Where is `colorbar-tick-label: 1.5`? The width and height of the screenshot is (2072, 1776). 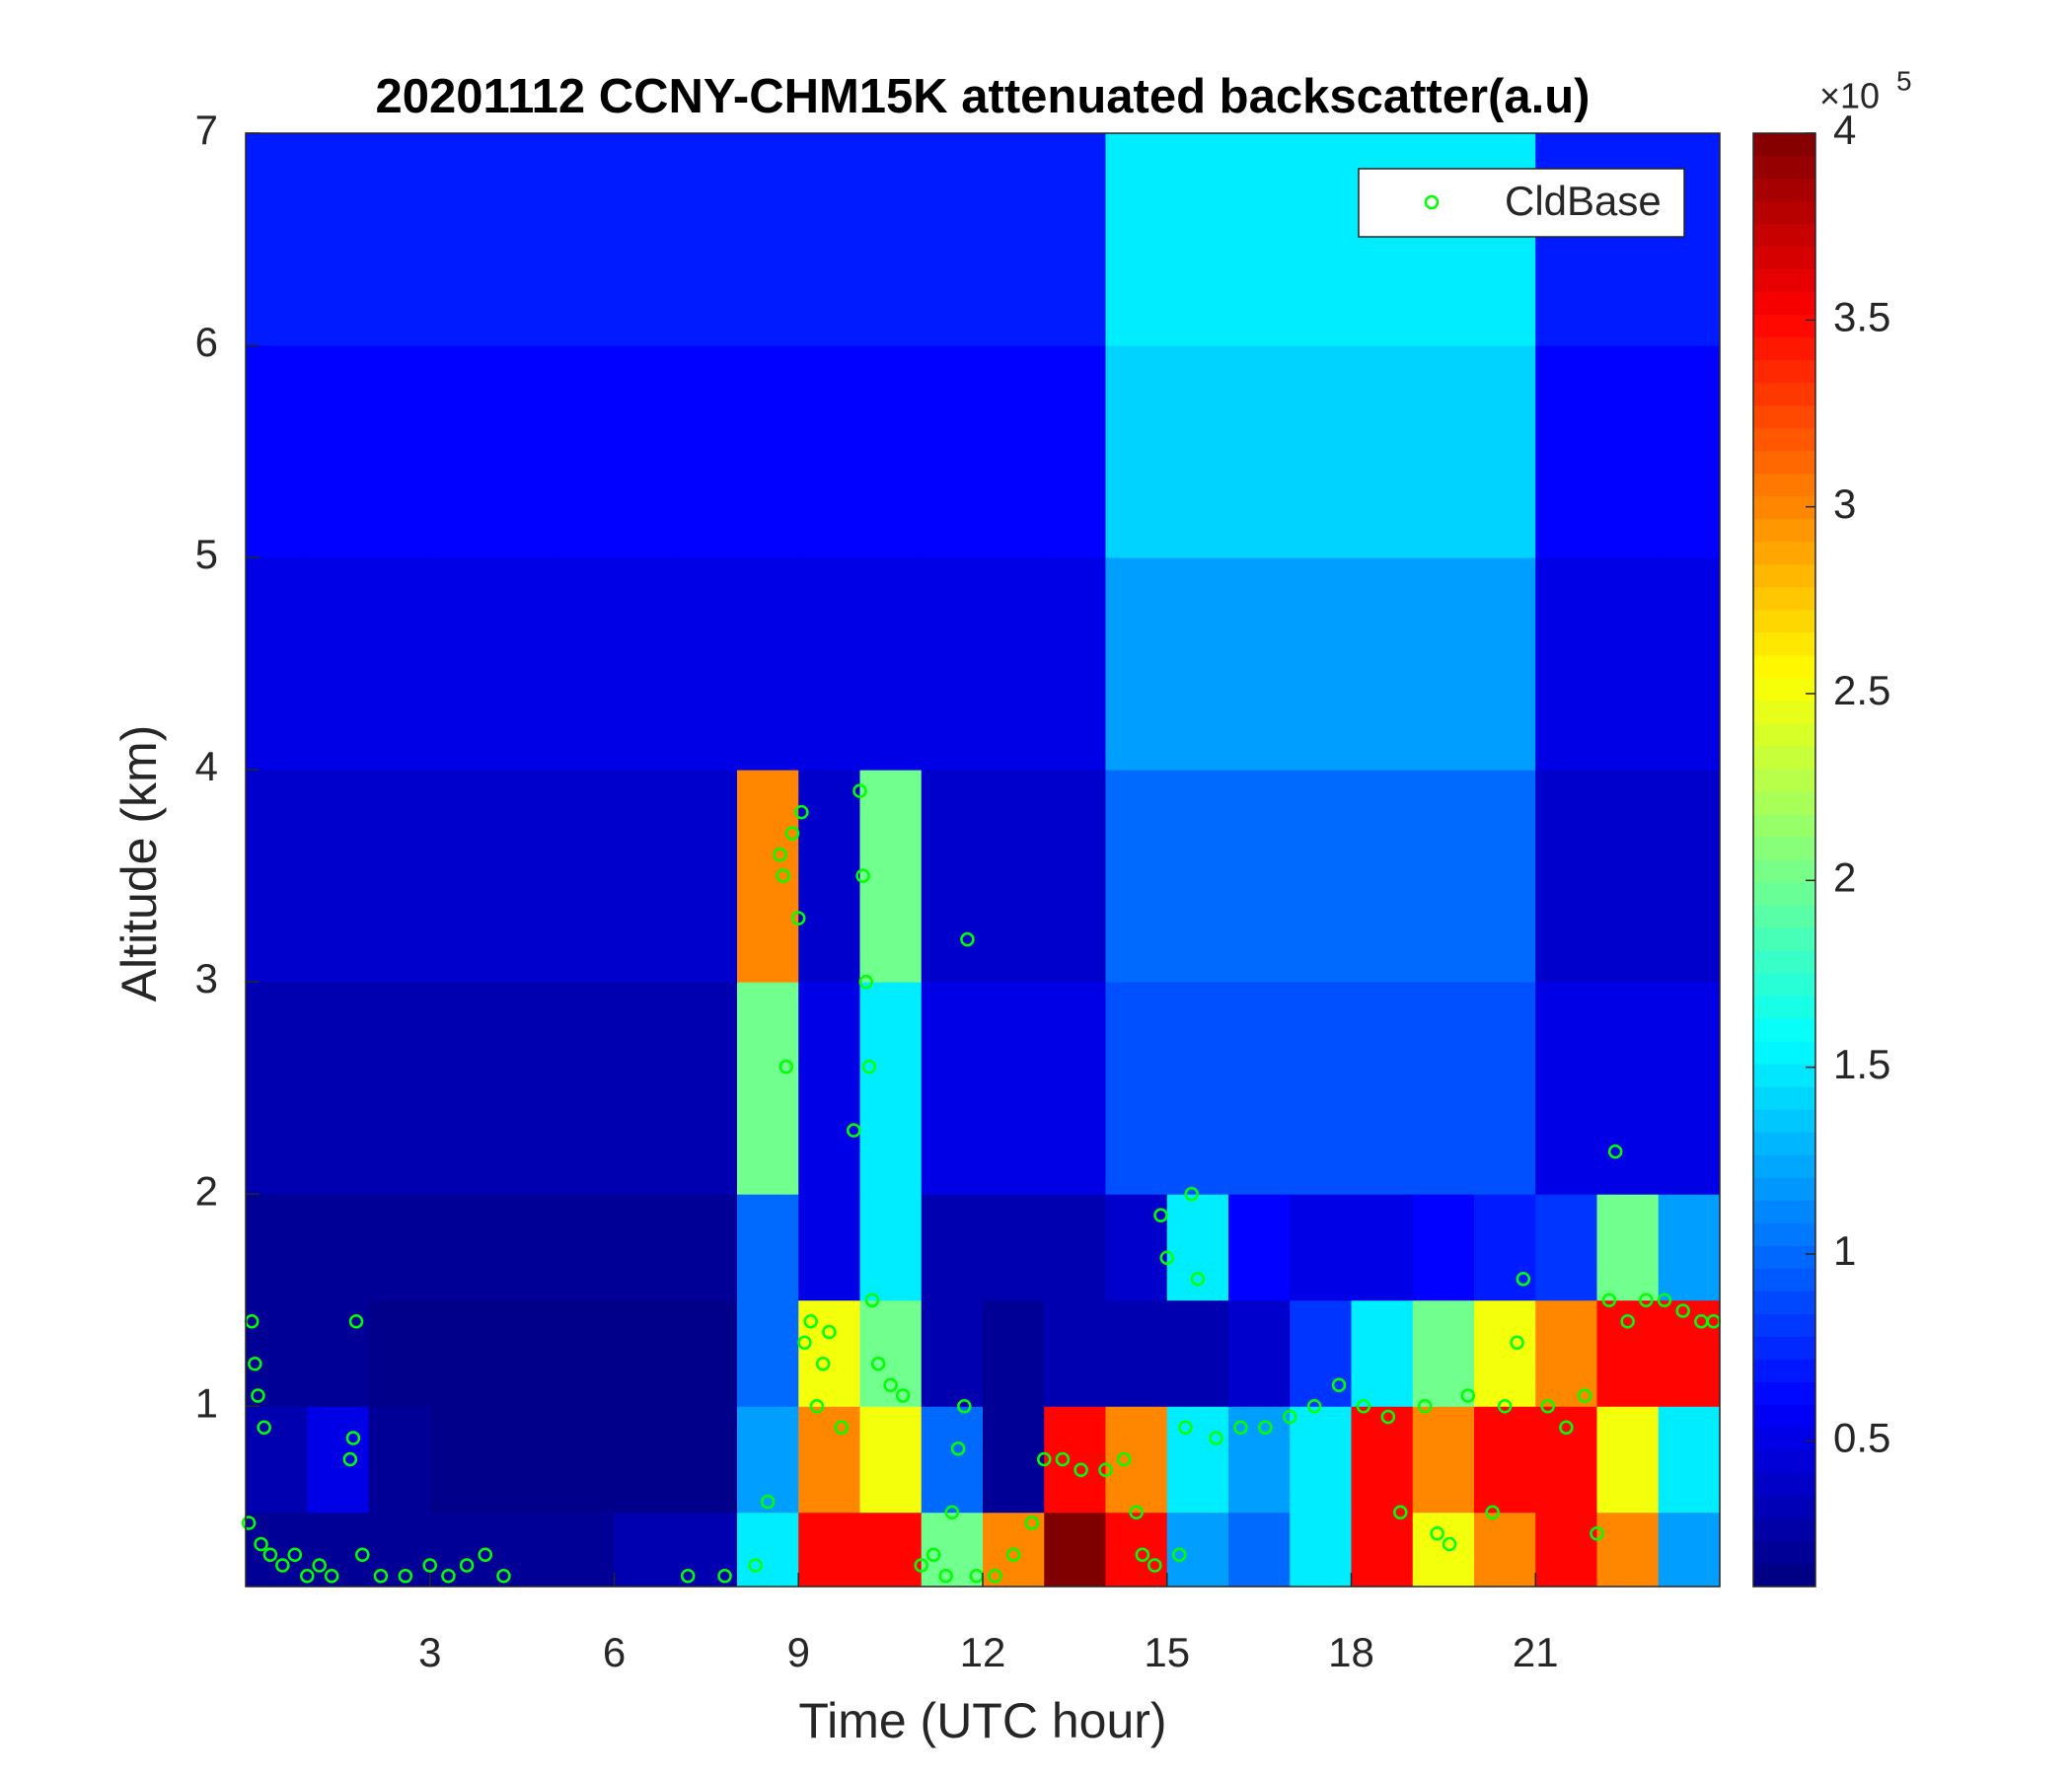 colorbar-tick-label: 1.5 is located at coordinates (1862, 1064).